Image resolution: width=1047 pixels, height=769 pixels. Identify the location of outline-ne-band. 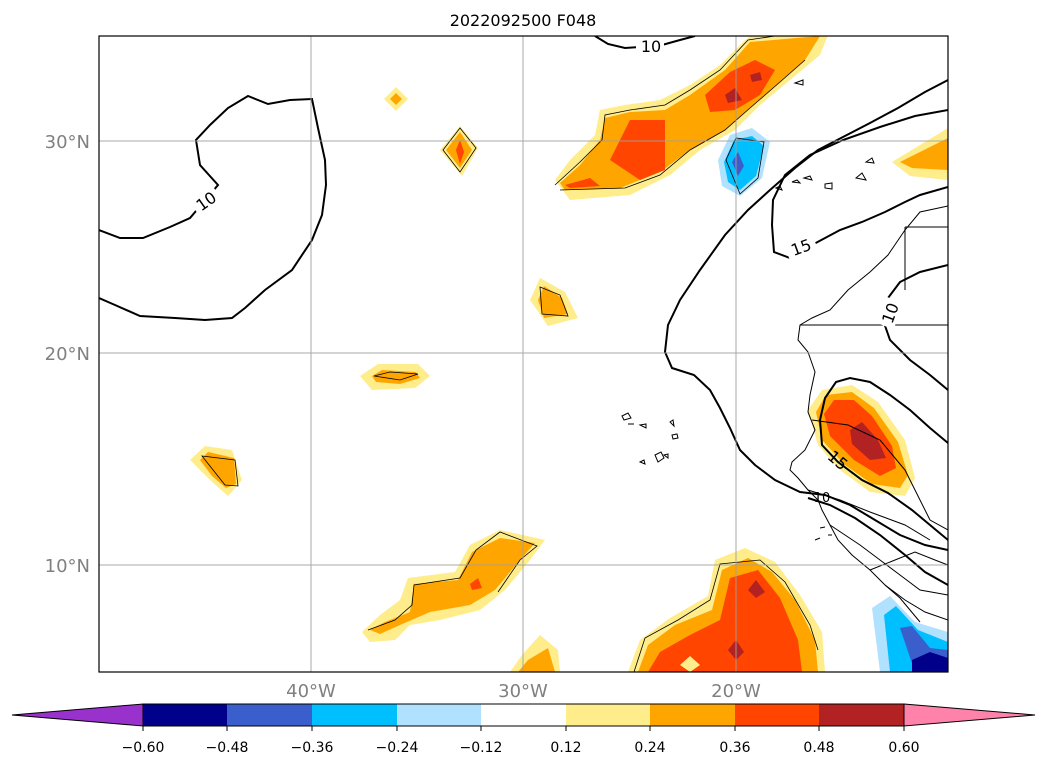
(680, 113).